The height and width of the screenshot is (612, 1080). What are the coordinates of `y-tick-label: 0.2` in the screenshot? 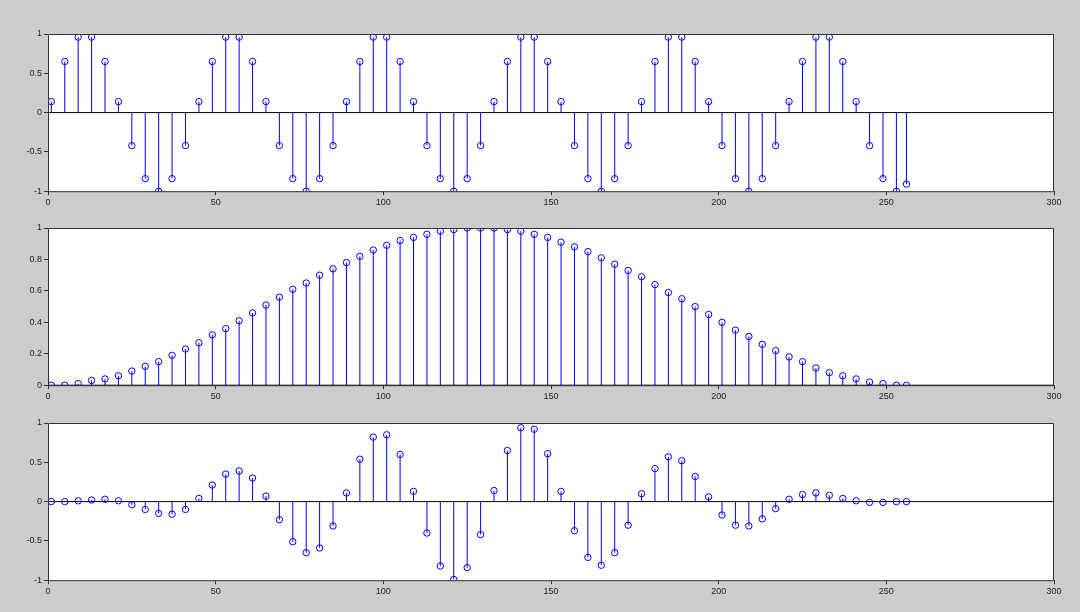 It's located at (35, 353).